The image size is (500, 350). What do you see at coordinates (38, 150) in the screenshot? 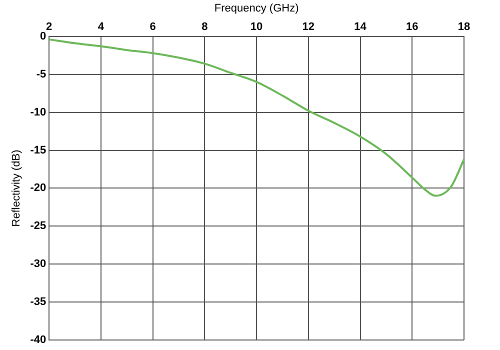
I see `y-tick-label: -15` at bounding box center [38, 150].